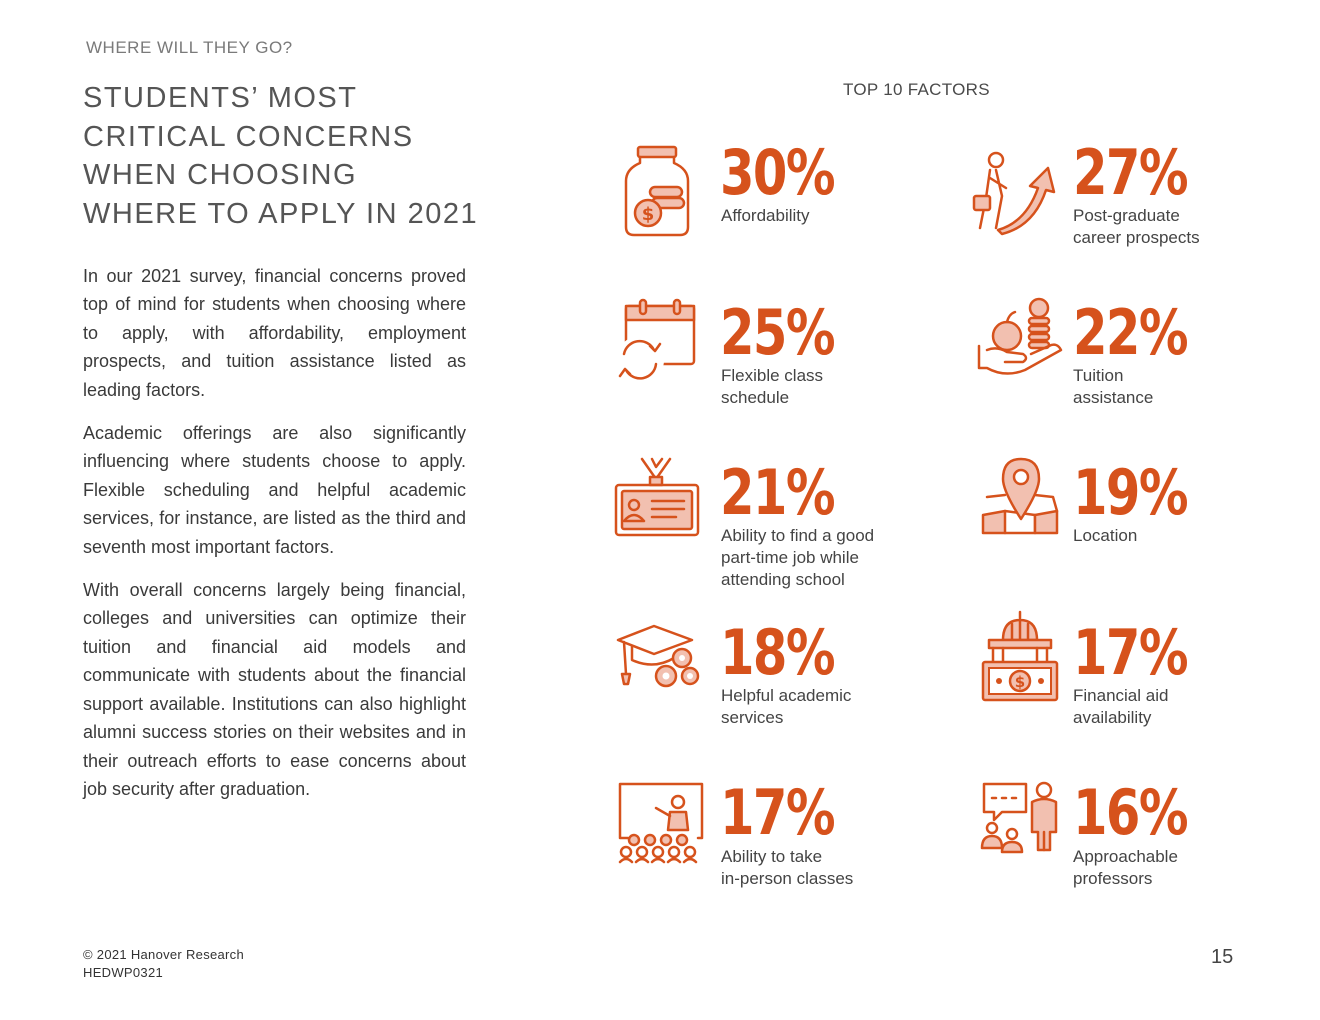 The height and width of the screenshot is (1020, 1320). Describe the element at coordinates (778, 332) in the screenshot. I see `factor-percent: 25%` at that location.